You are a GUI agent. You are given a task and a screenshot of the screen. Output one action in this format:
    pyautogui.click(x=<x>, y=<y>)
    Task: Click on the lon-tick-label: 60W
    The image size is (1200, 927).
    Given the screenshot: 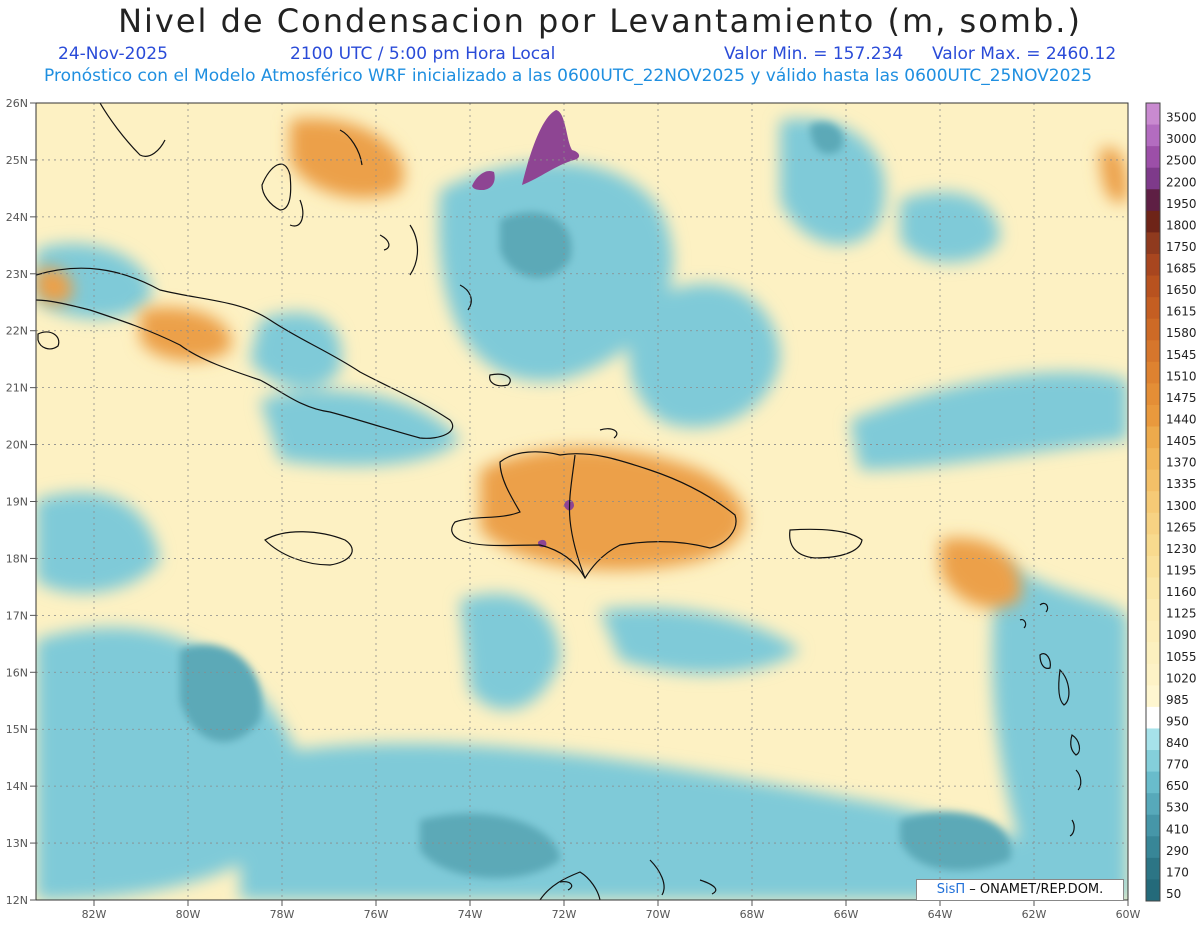 What is the action you would take?
    pyautogui.click(x=1128, y=914)
    